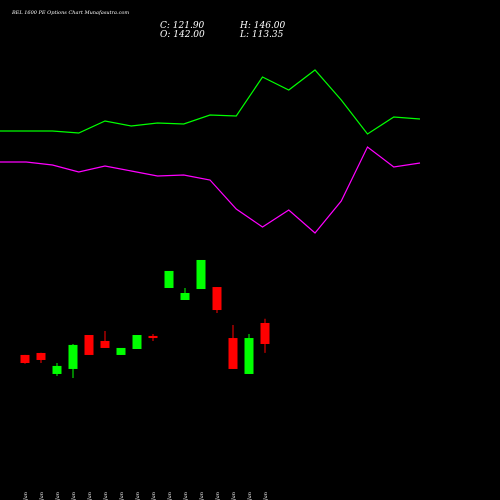 The image size is (500, 500). I want to click on x-tick-label: 14 Jan, so click(122, 496).